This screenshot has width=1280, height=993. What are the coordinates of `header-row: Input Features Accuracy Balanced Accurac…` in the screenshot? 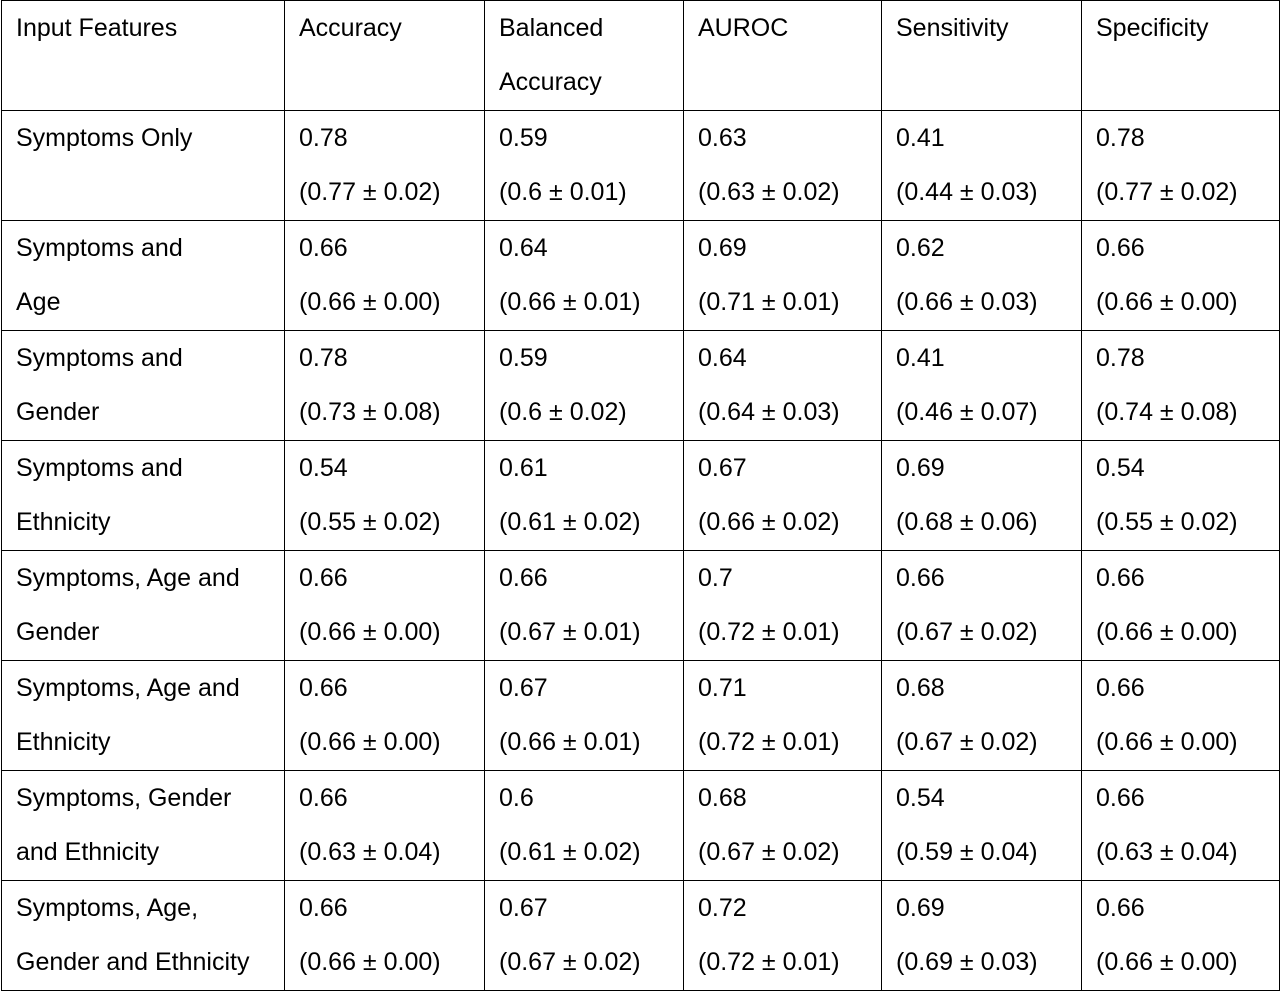 It's located at (640, 55).